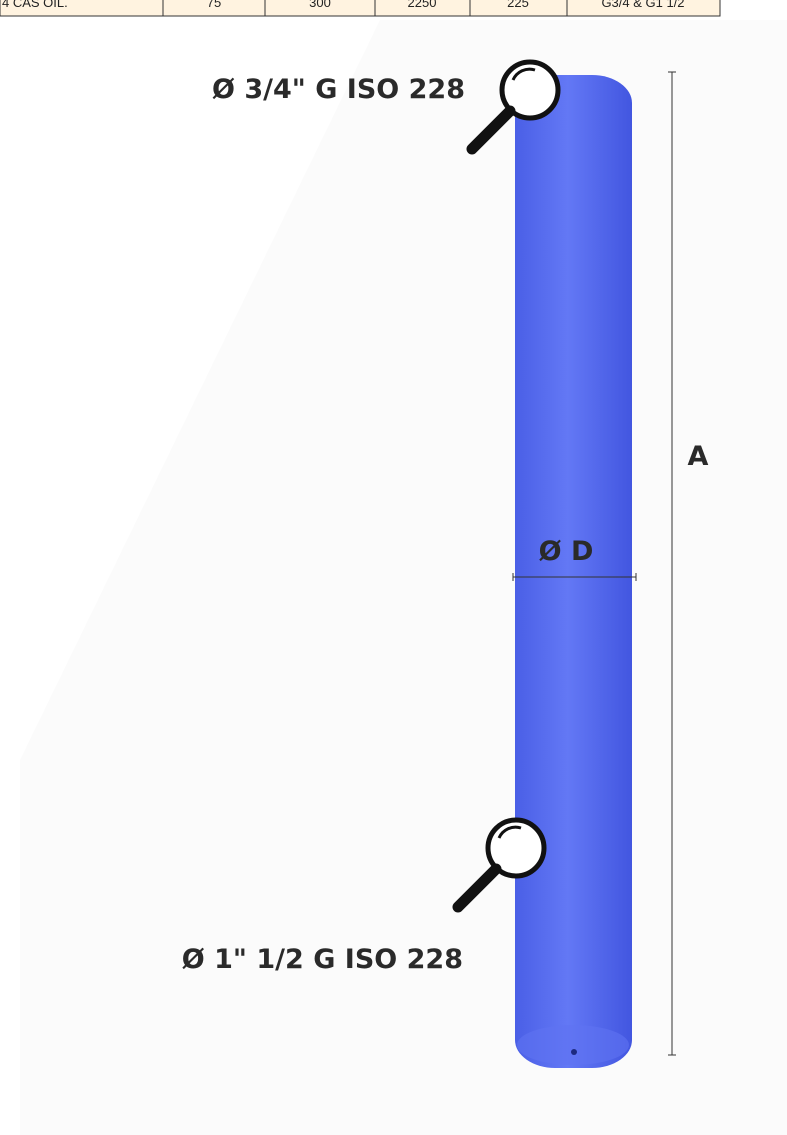 The image size is (787, 1135). I want to click on cylinder, so click(573, 571).